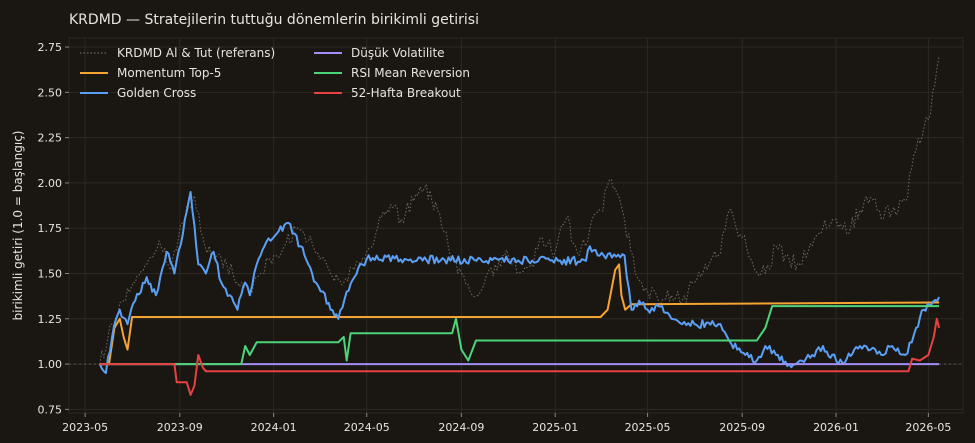  I want to click on y-axis: 0.75 1.00 1.25 1.50 1.75 2.00 2.25 2.50 2.75, so click(53, 228).